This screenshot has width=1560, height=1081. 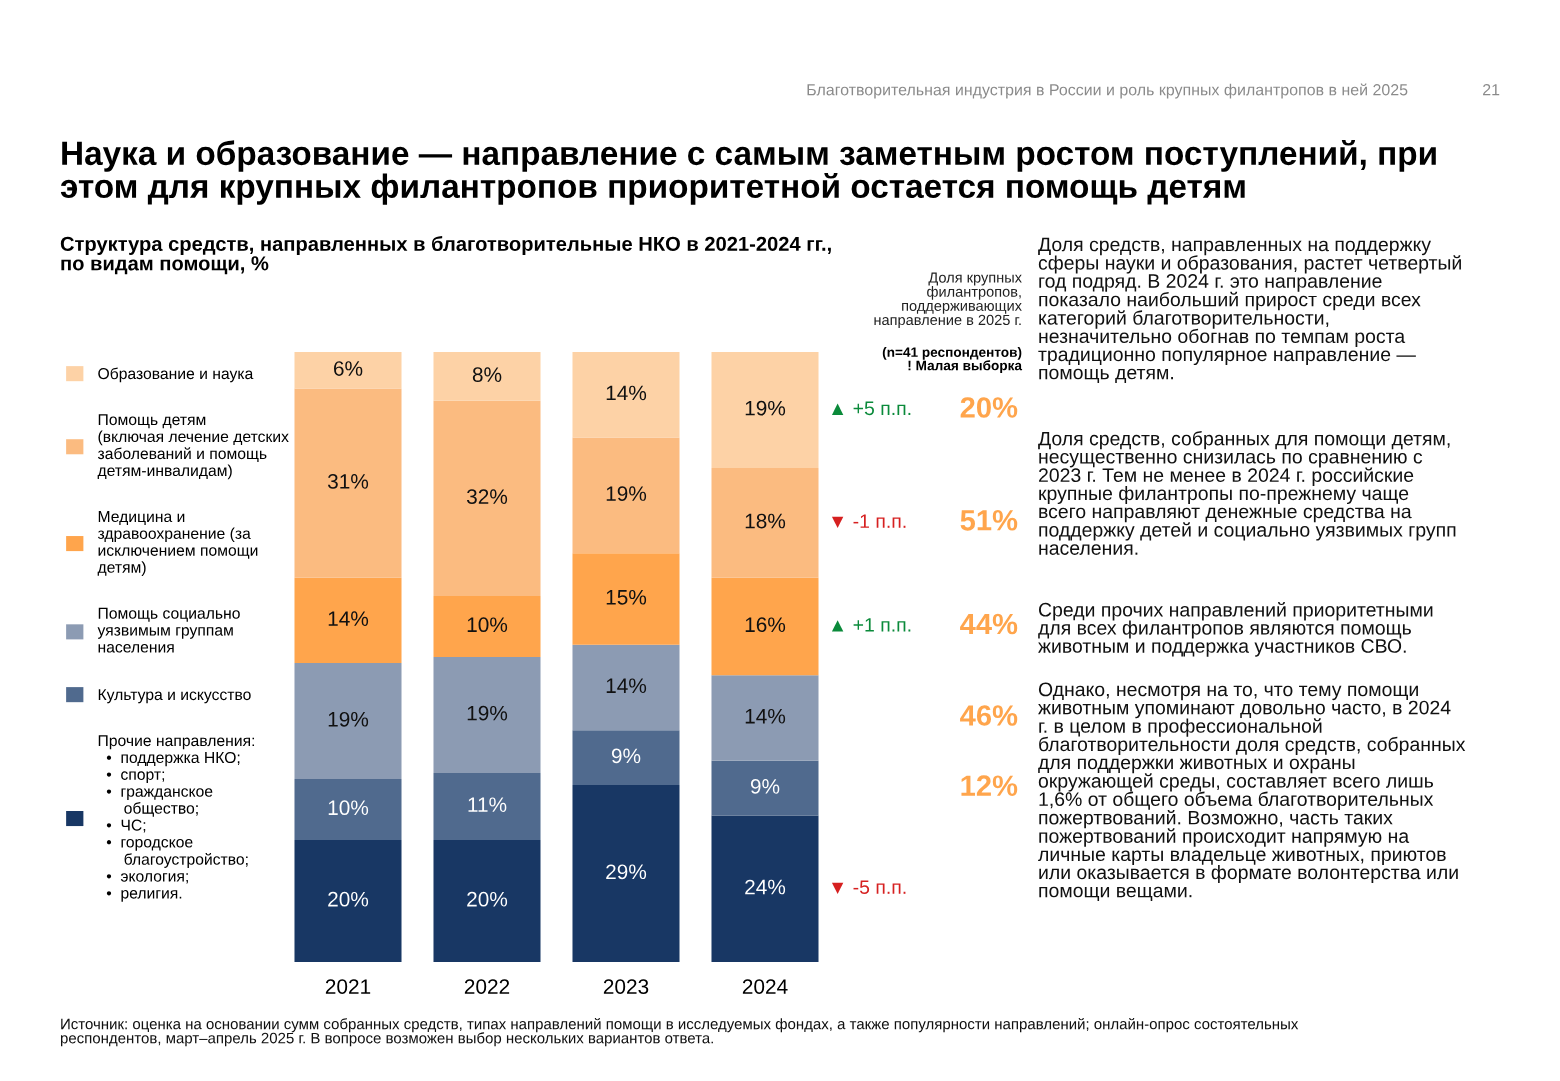 I want to click on data-label: 29%, so click(x=626, y=872).